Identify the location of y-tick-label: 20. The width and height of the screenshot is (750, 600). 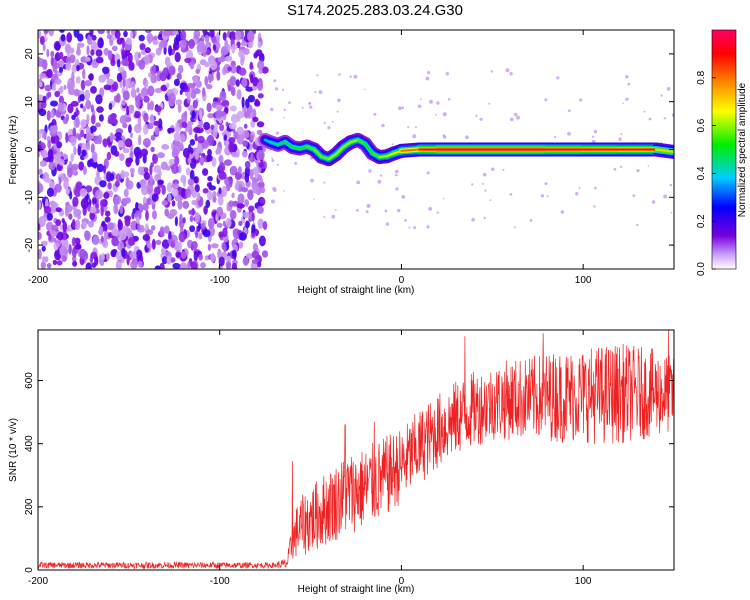
(29, 54).